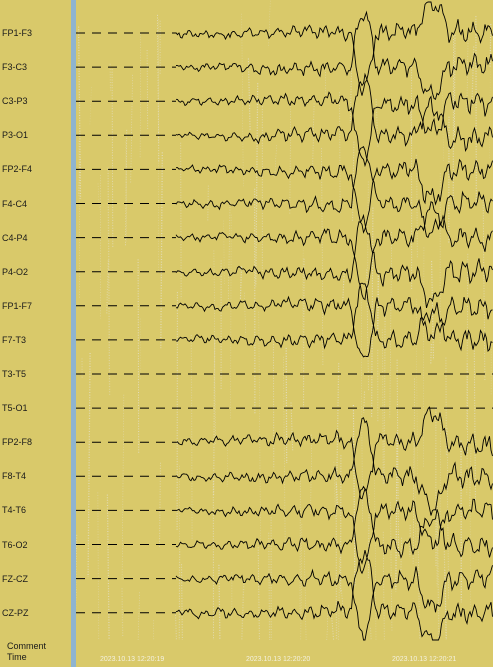 Image resolution: width=493 pixels, height=667 pixels. Describe the element at coordinates (278, 659) in the screenshot. I see `timestamp-2: 2023.10.13 12:20:20` at that location.